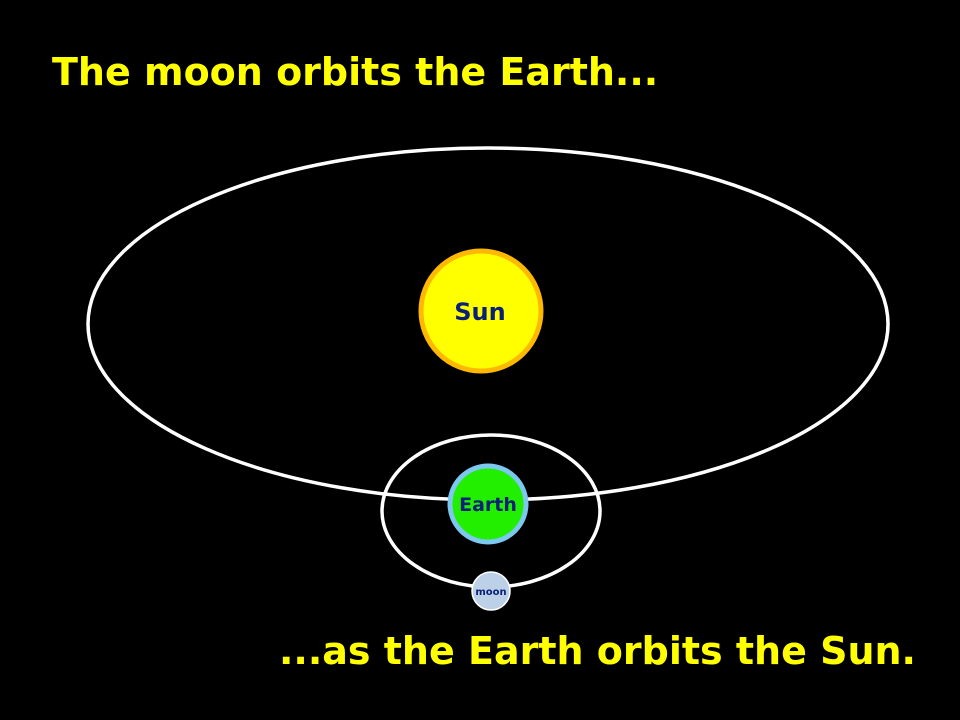  I want to click on sun, so click(481, 311).